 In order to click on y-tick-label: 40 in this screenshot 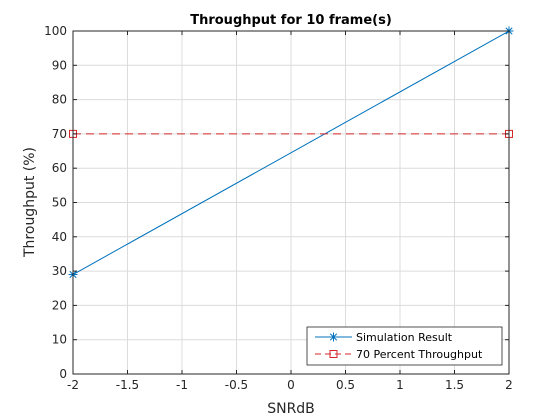, I will do `click(59, 237)`.